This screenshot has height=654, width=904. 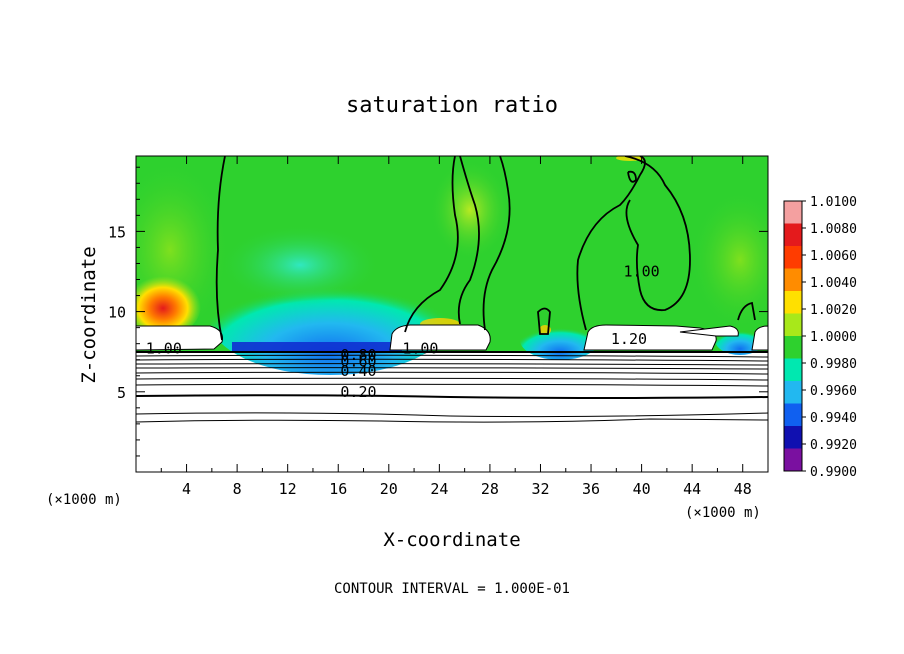 What do you see at coordinates (358, 355) in the screenshot?
I see `contour-label: 0.80` at bounding box center [358, 355].